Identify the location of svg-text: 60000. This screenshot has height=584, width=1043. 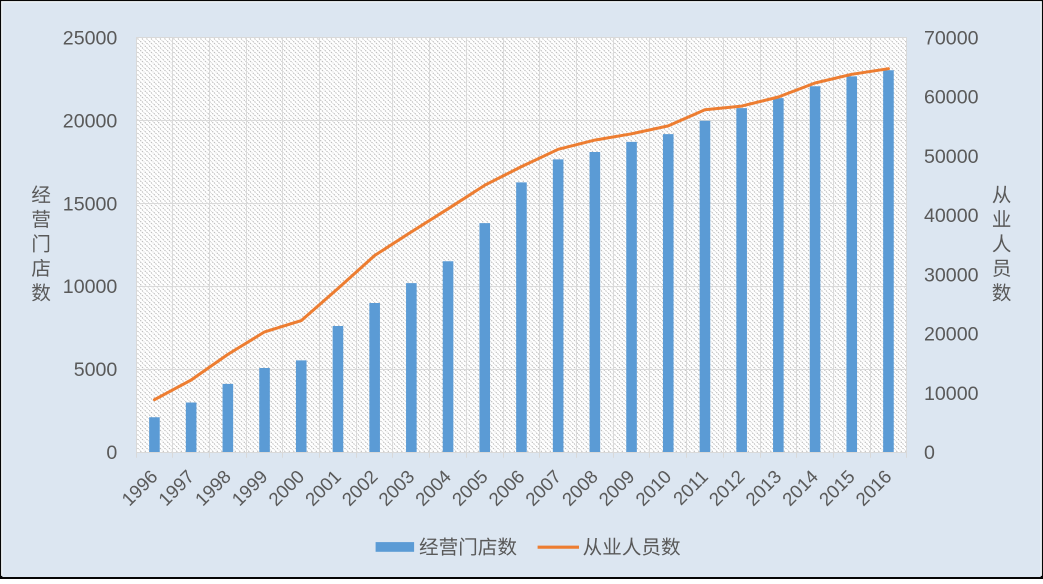
(951, 98).